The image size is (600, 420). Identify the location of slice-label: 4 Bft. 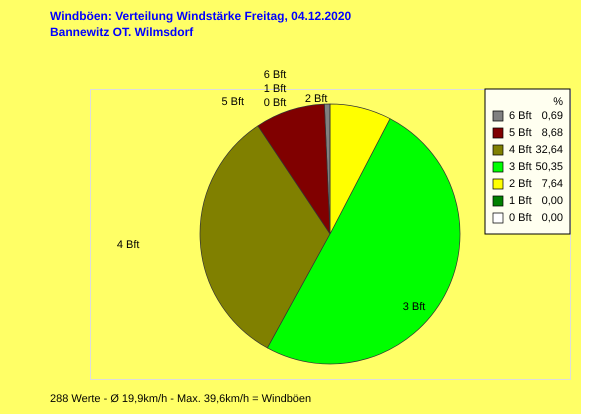
(128, 245).